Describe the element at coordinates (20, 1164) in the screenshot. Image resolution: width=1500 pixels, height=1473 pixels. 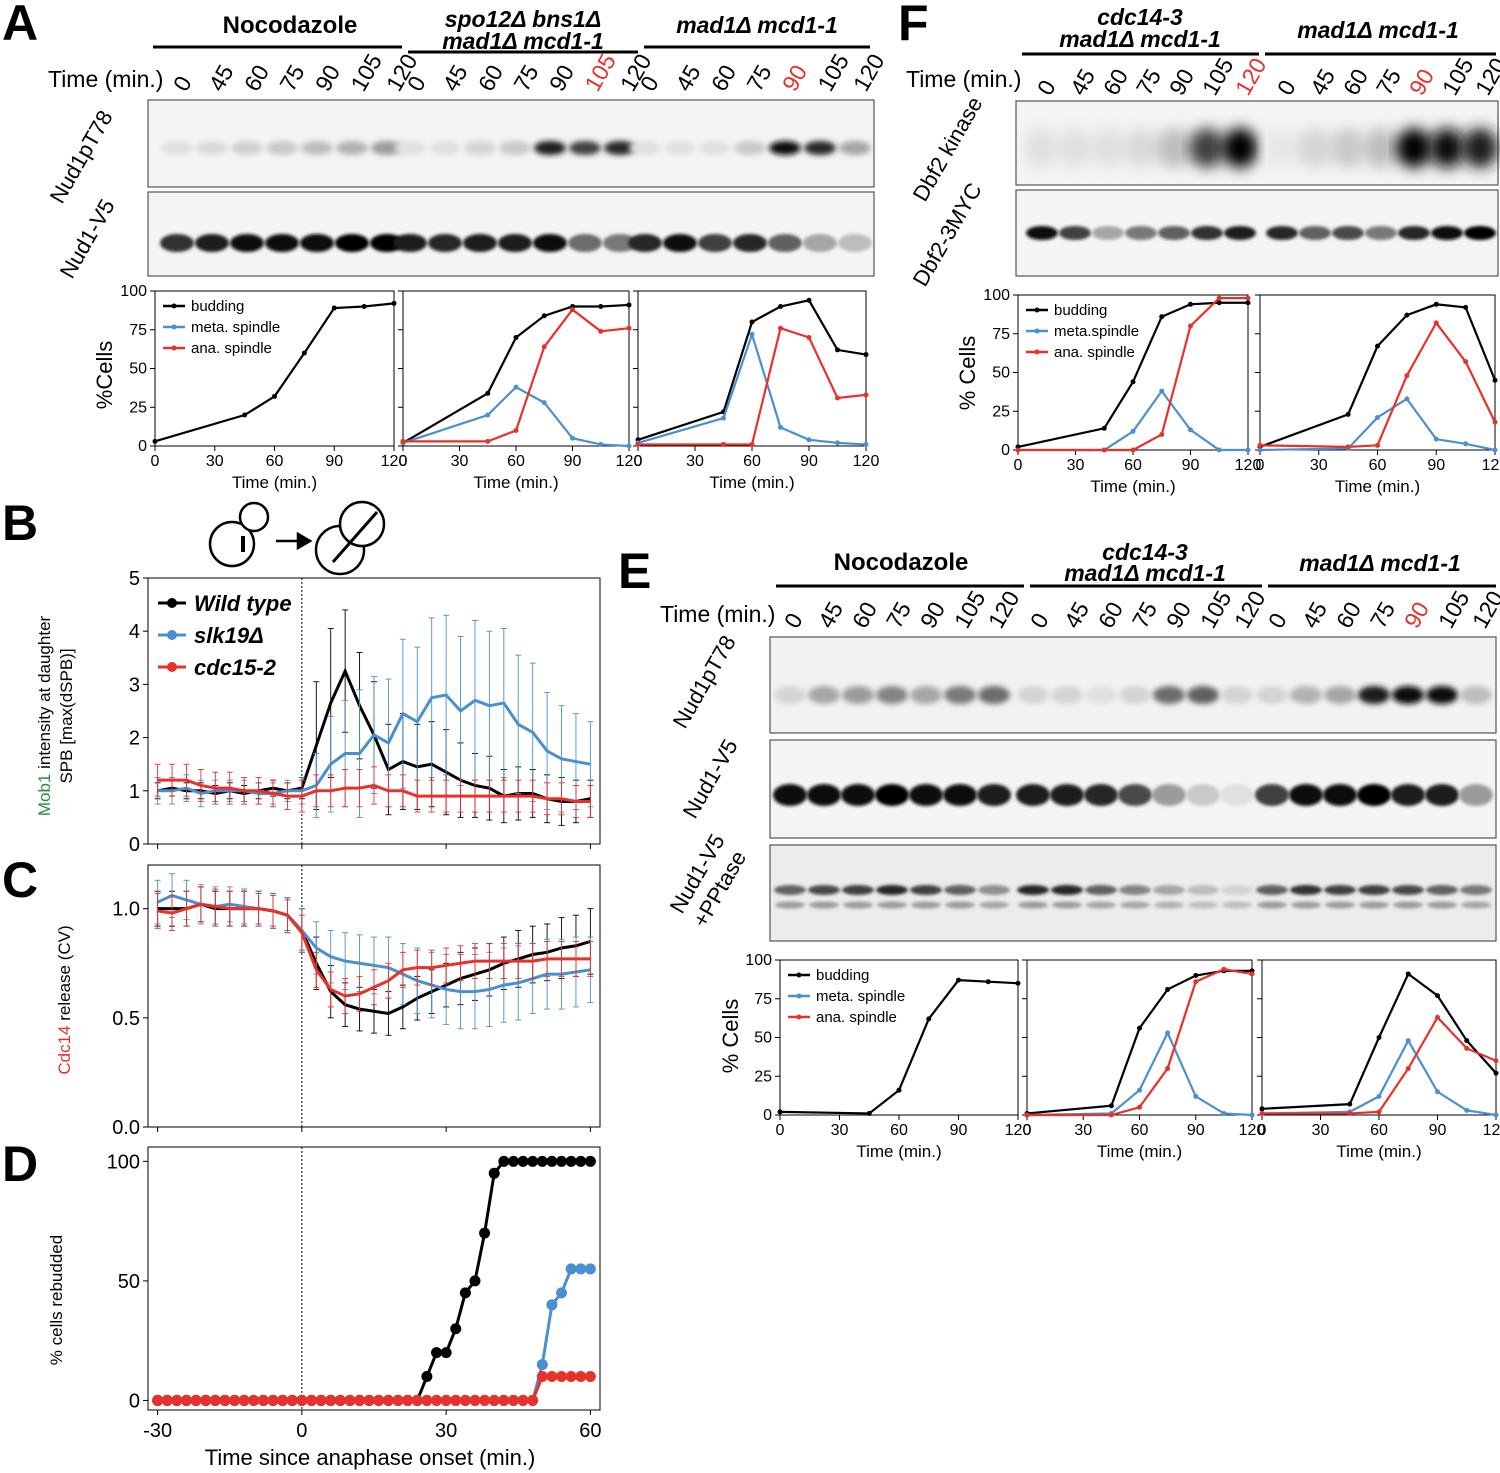
I see `panel-label-d: D` at that location.